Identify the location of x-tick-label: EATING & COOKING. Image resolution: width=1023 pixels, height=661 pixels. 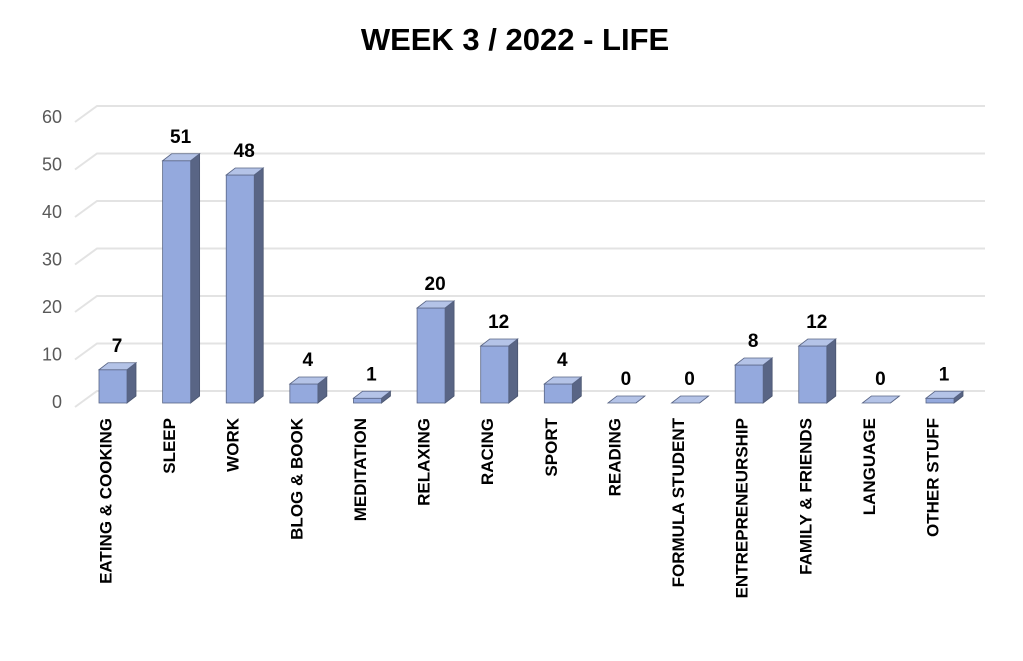
(105, 501).